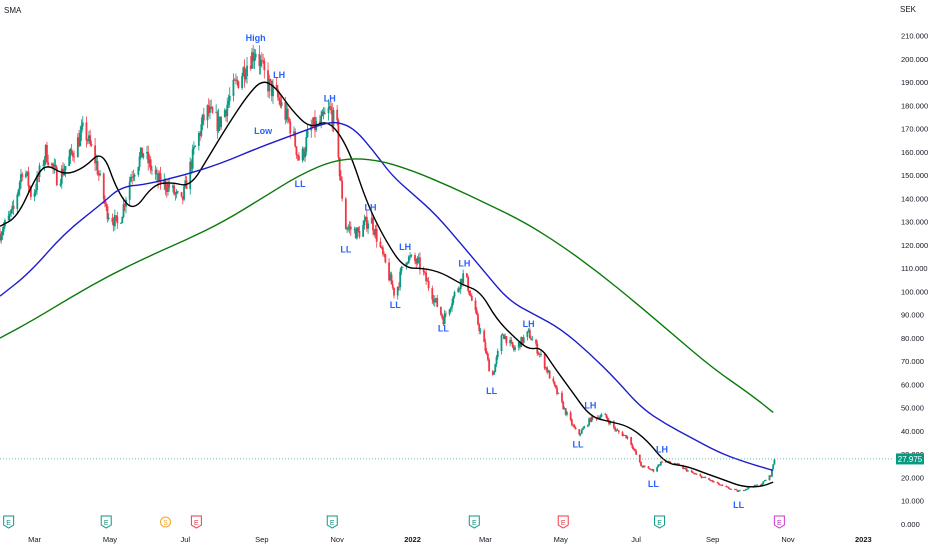  I want to click on event-marker-label: E, so click(196, 523).